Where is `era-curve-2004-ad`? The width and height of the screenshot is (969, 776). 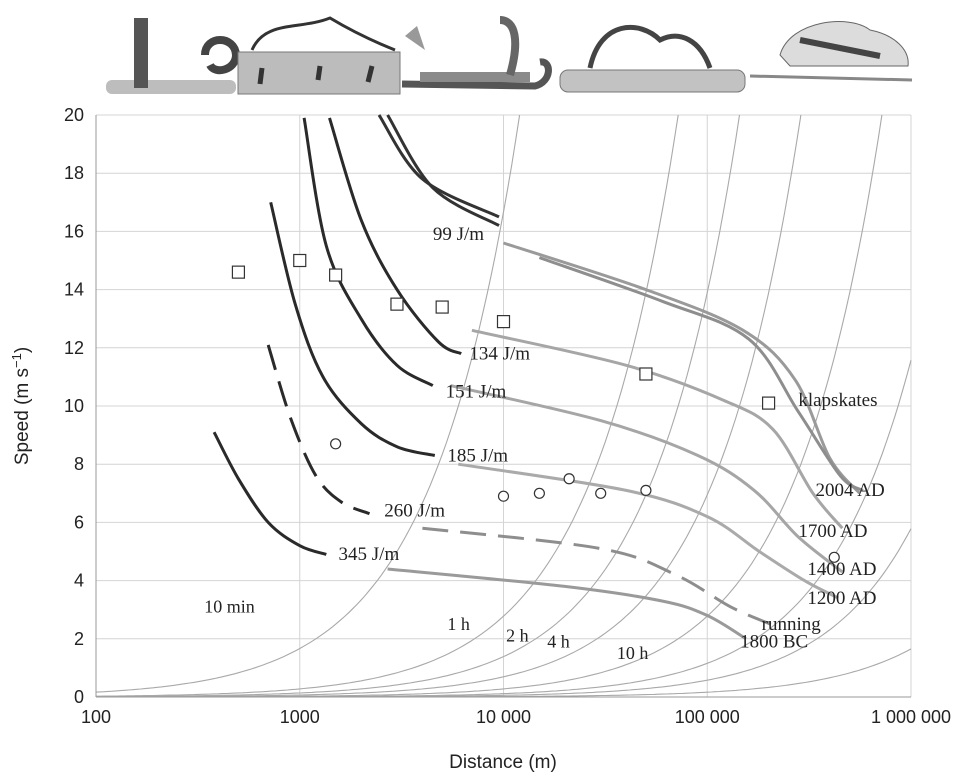
era-curve-2004-ad is located at coordinates (682, 368).